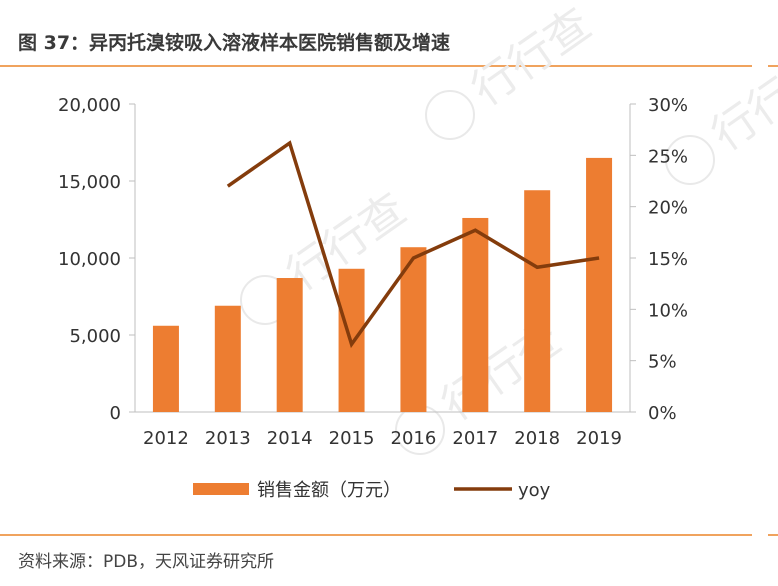 Image resolution: width=778 pixels, height=586 pixels. I want to click on source-note: 资料来源：PDB，天风证券研究所, so click(146, 562).